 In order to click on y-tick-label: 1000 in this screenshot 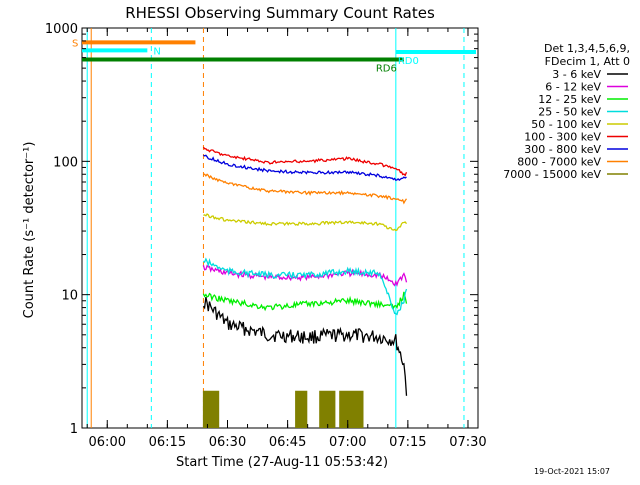, I will do `click(61, 29)`.